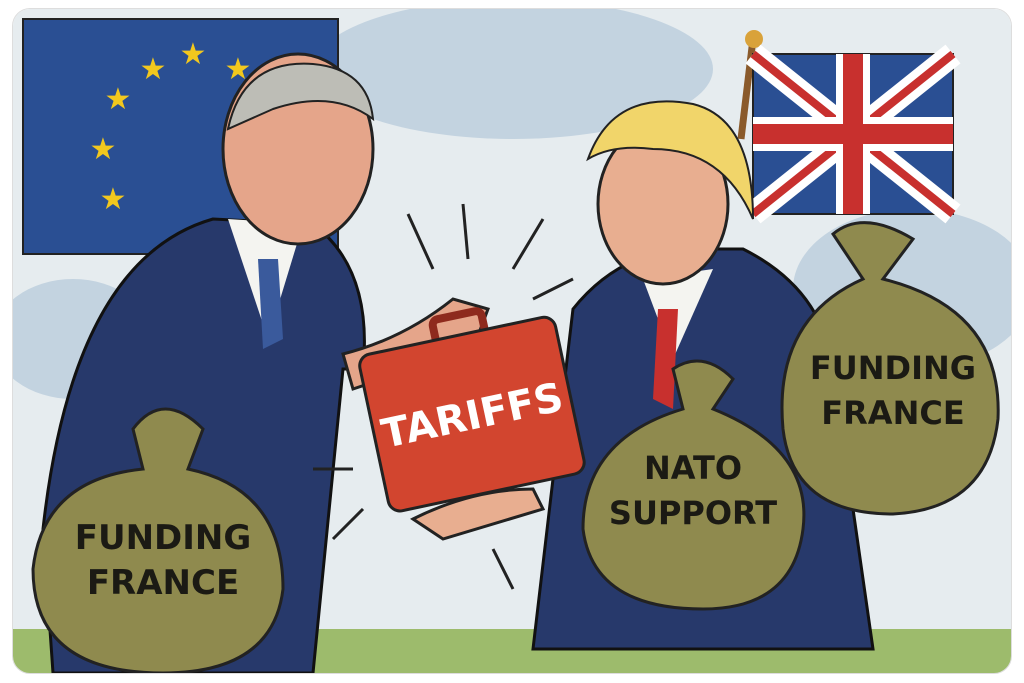 The width and height of the screenshot is (1024, 683). What do you see at coordinates (472, 410) in the screenshot?
I see `tariffs-briefcase: TARIFFS` at bounding box center [472, 410].